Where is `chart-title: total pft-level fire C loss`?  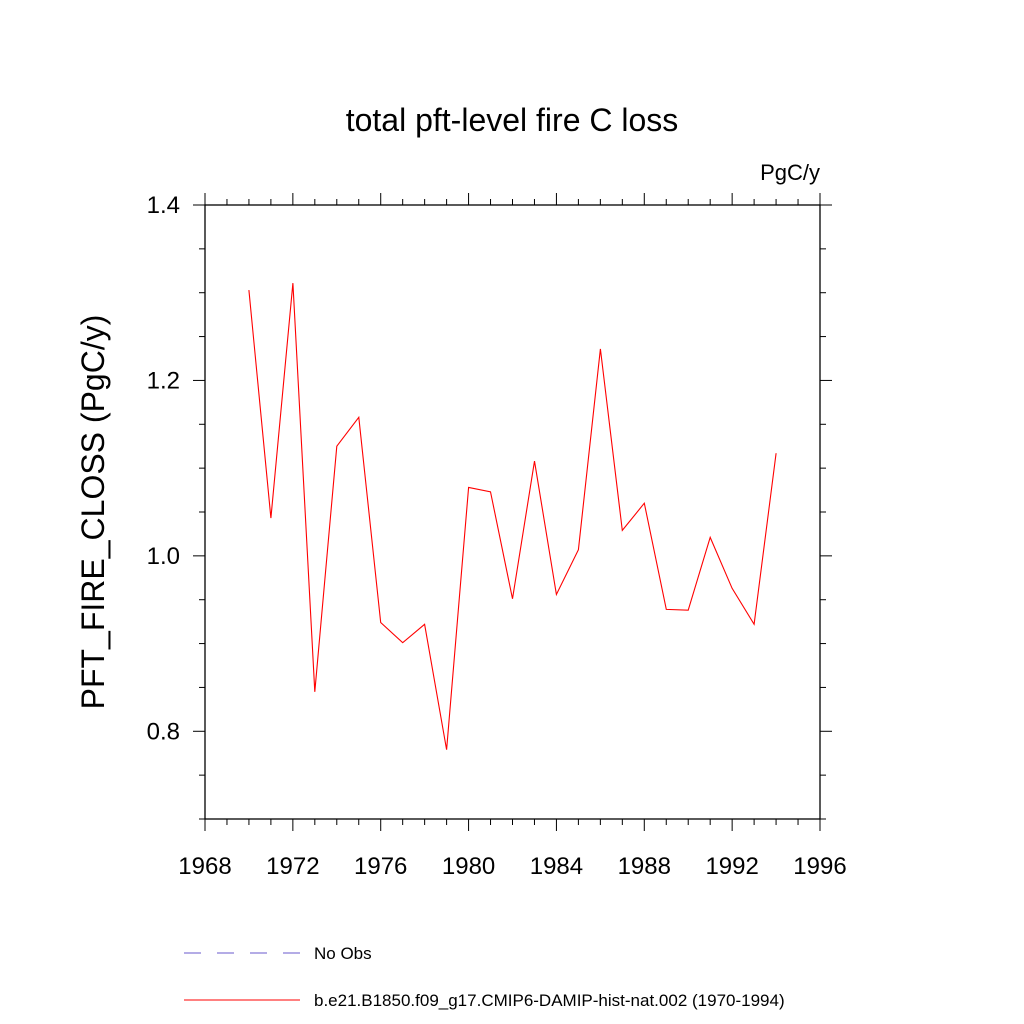
chart-title: total pft-level fire C loss is located at coordinates (512, 120).